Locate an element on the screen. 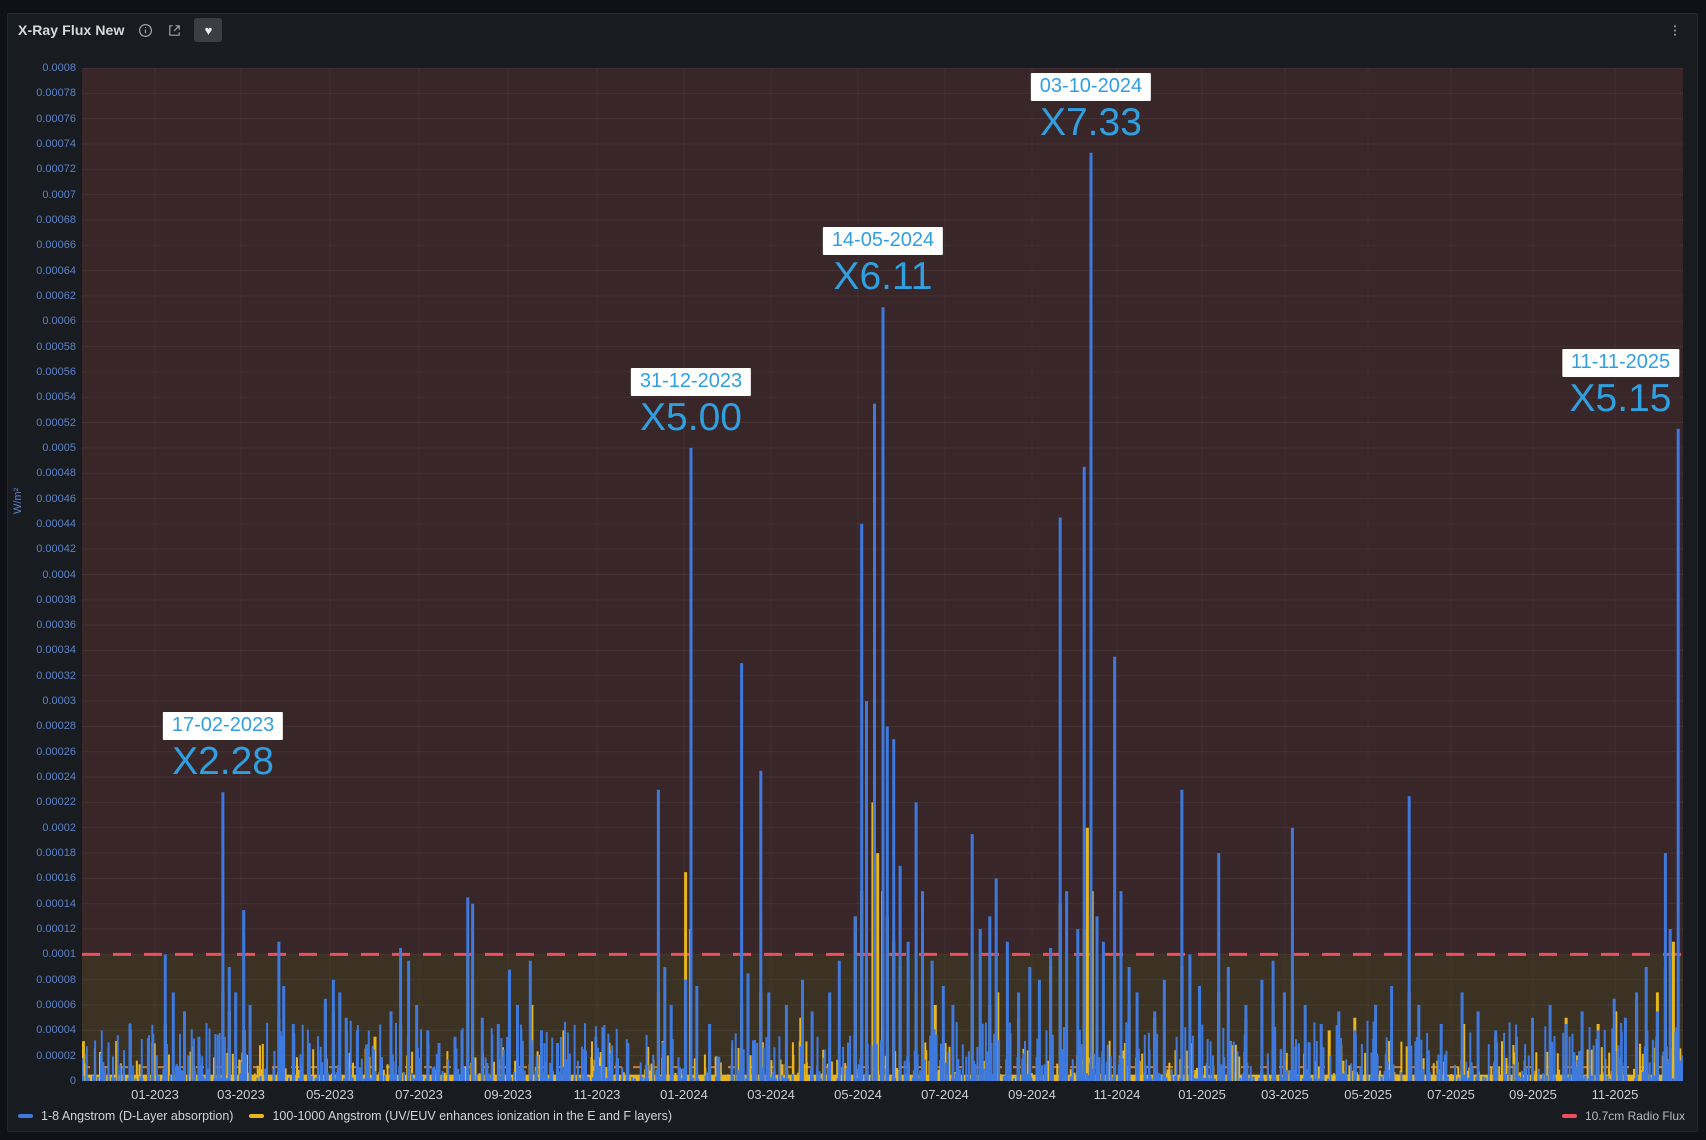 This screenshot has height=1140, width=1706. y-tick-label: 0.00066 is located at coordinates (56, 245).